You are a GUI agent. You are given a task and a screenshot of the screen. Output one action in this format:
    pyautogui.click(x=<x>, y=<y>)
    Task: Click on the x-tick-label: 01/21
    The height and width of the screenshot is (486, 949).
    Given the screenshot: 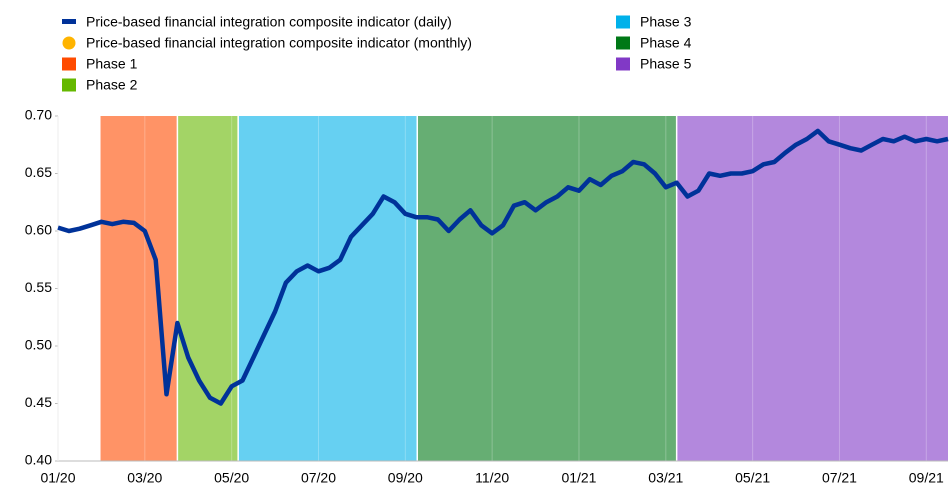 What is the action you would take?
    pyautogui.click(x=578, y=478)
    